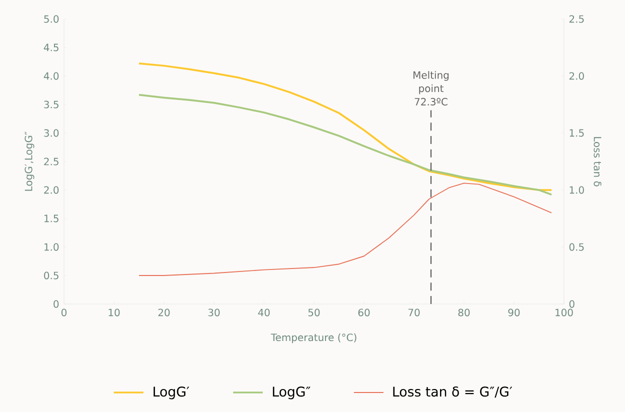 This screenshot has height=412, width=625. Describe the element at coordinates (51, 218) in the screenshot. I see `y-tick-label: 1.5` at that location.